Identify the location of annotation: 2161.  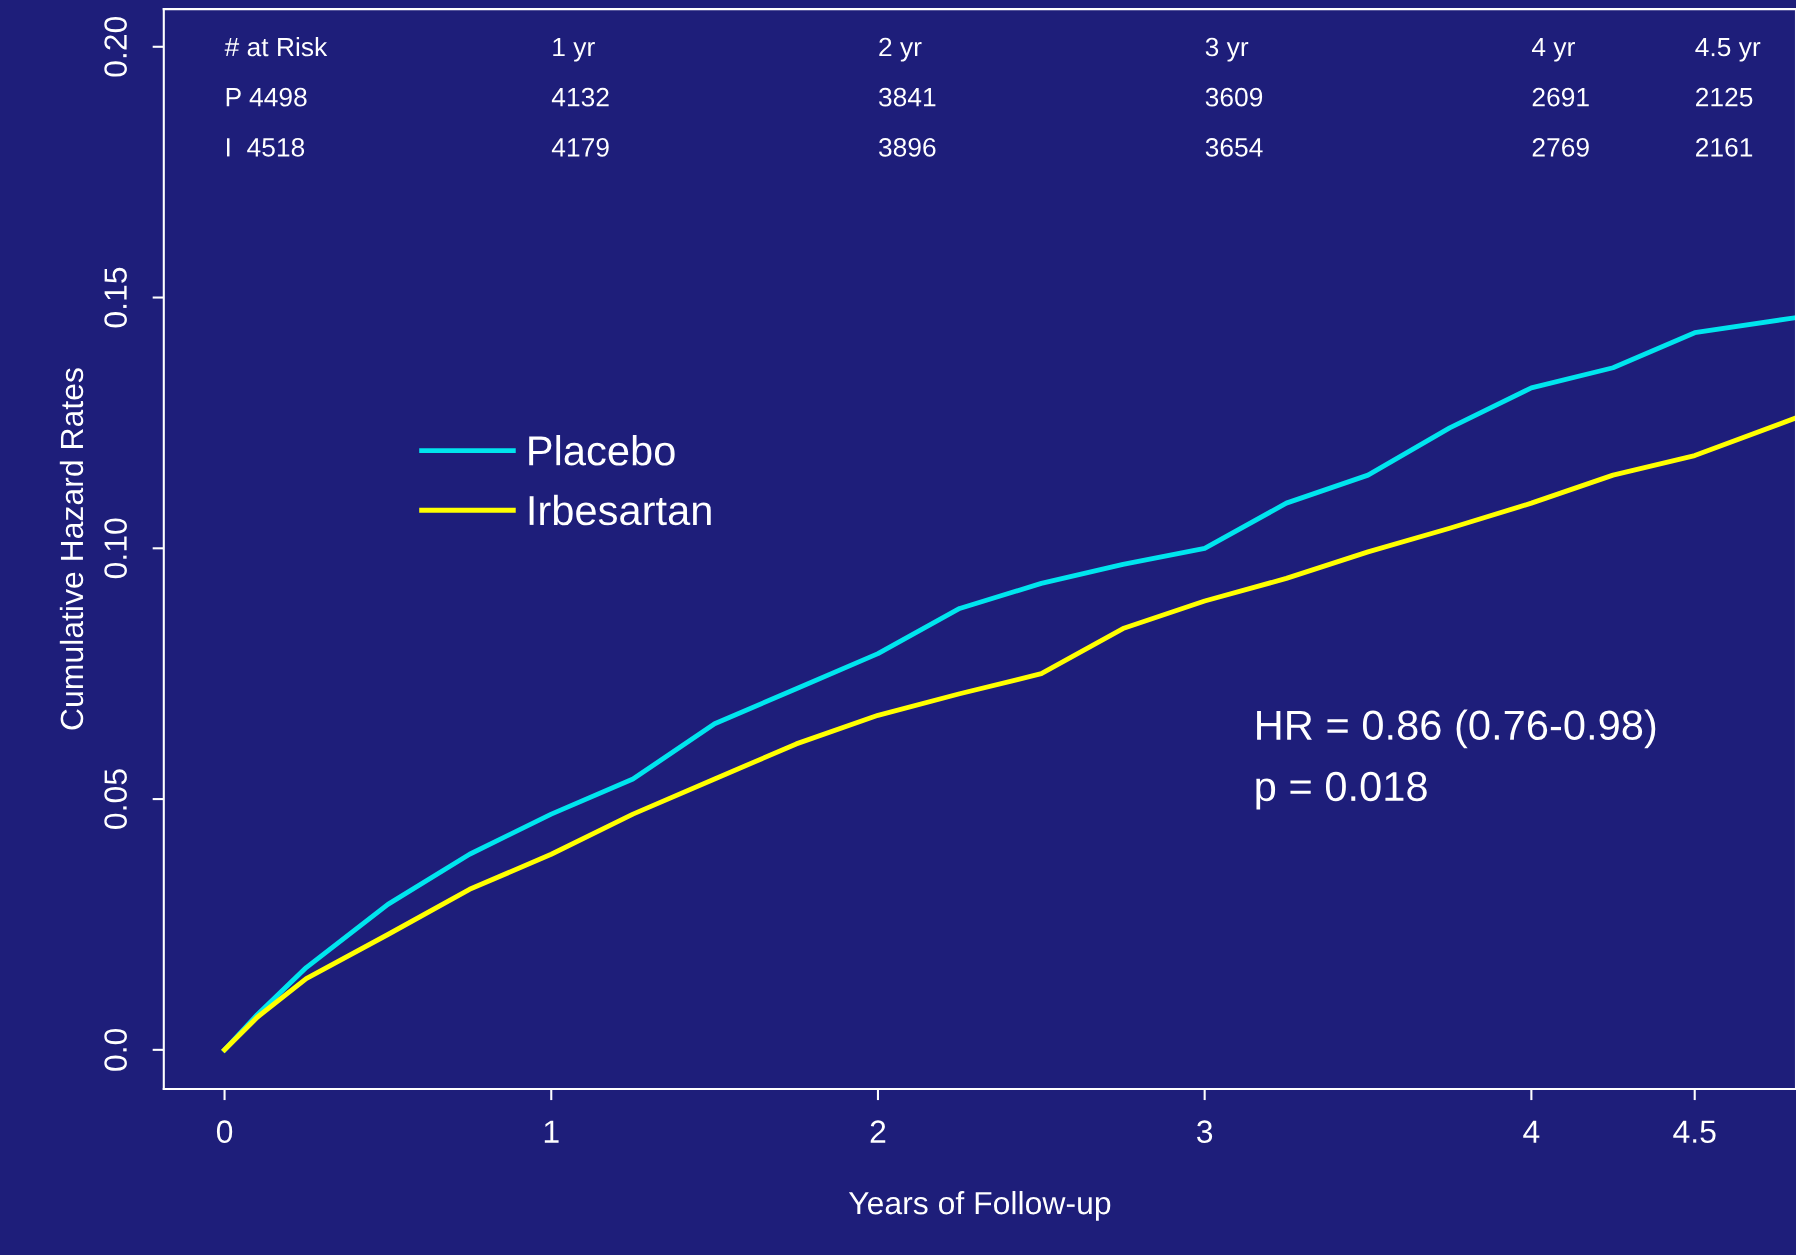
(1724, 147).